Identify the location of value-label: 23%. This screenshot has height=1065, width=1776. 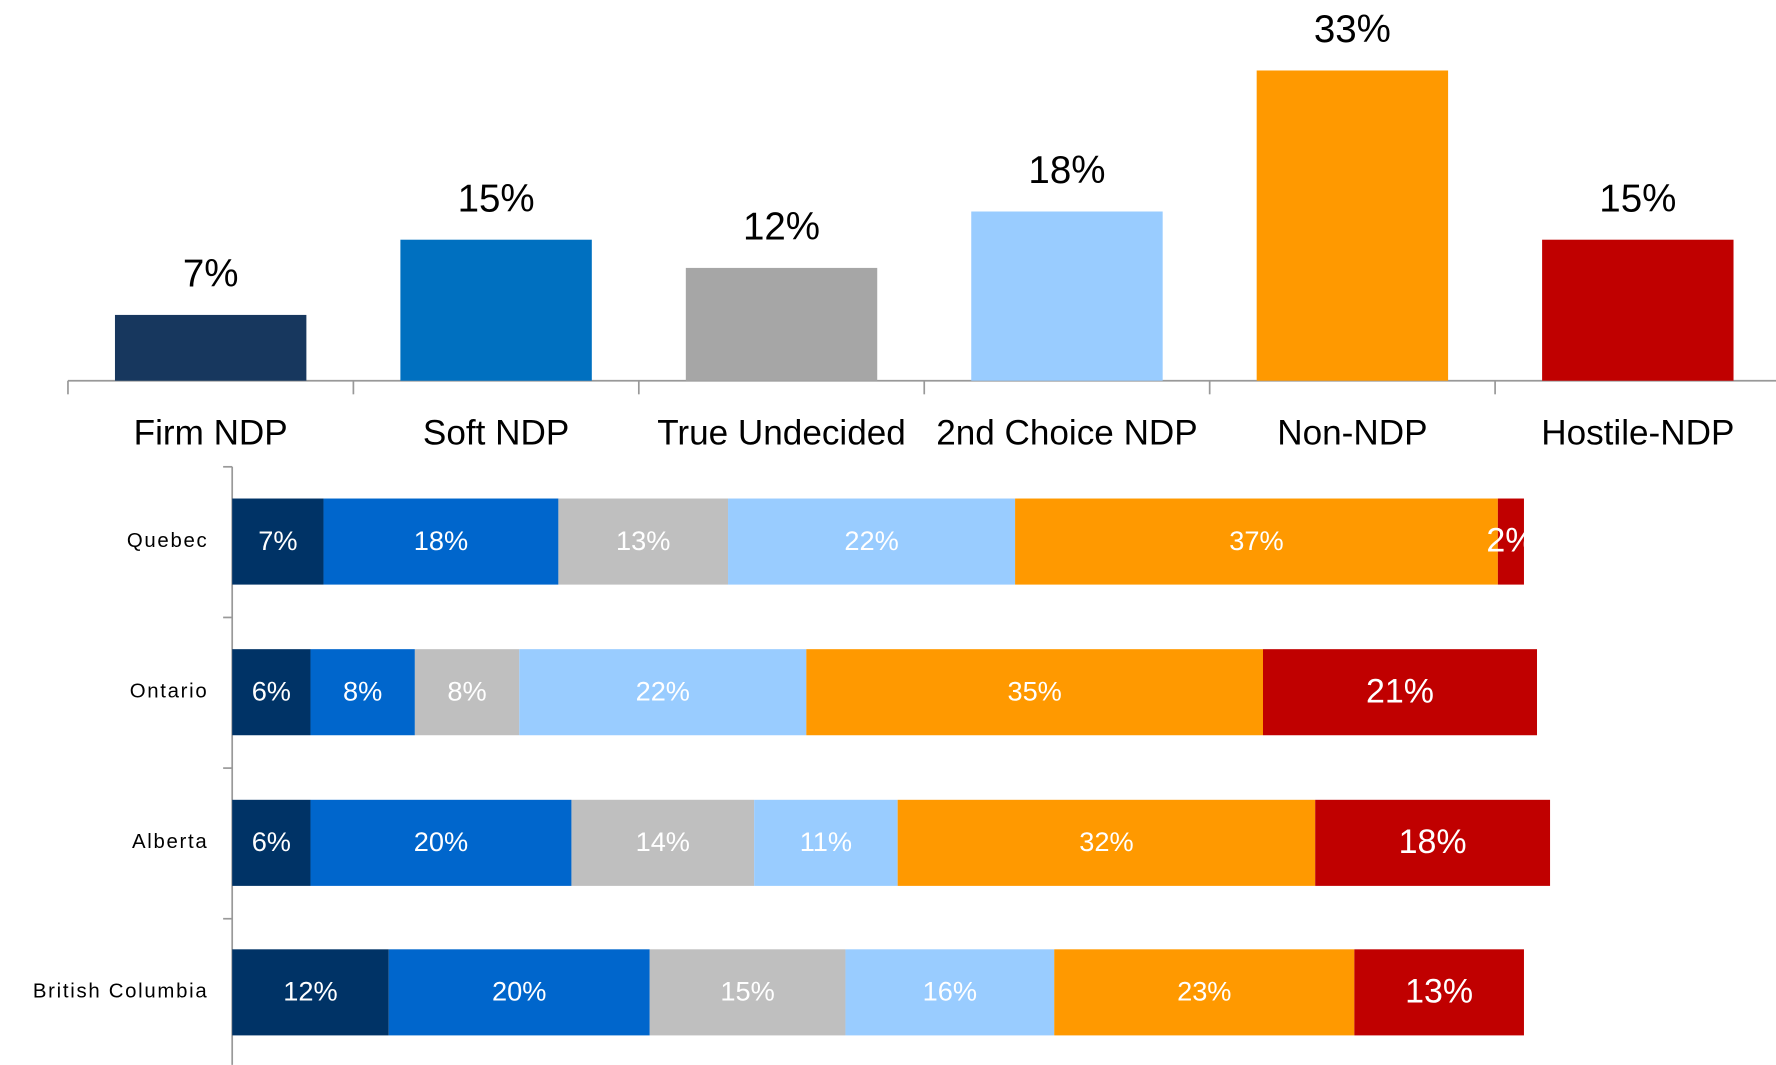
(1204, 991).